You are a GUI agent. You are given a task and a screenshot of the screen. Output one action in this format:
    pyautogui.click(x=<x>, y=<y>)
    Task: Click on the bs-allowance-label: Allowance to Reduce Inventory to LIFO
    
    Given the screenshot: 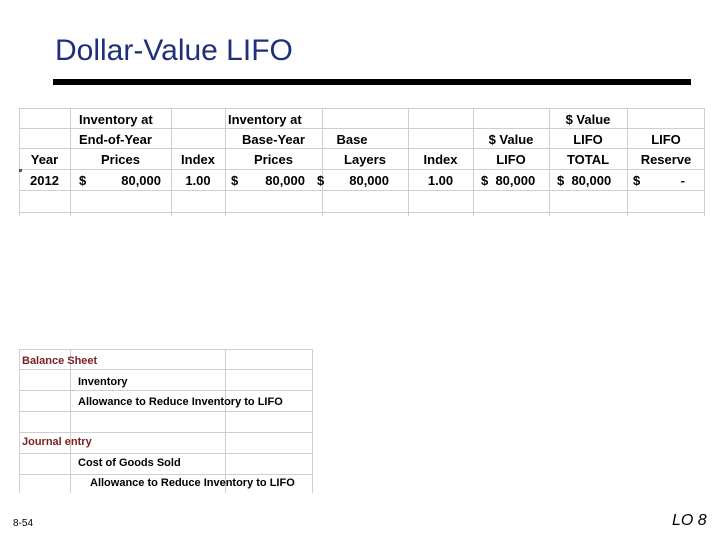 What is the action you would take?
    pyautogui.click(x=180, y=402)
    